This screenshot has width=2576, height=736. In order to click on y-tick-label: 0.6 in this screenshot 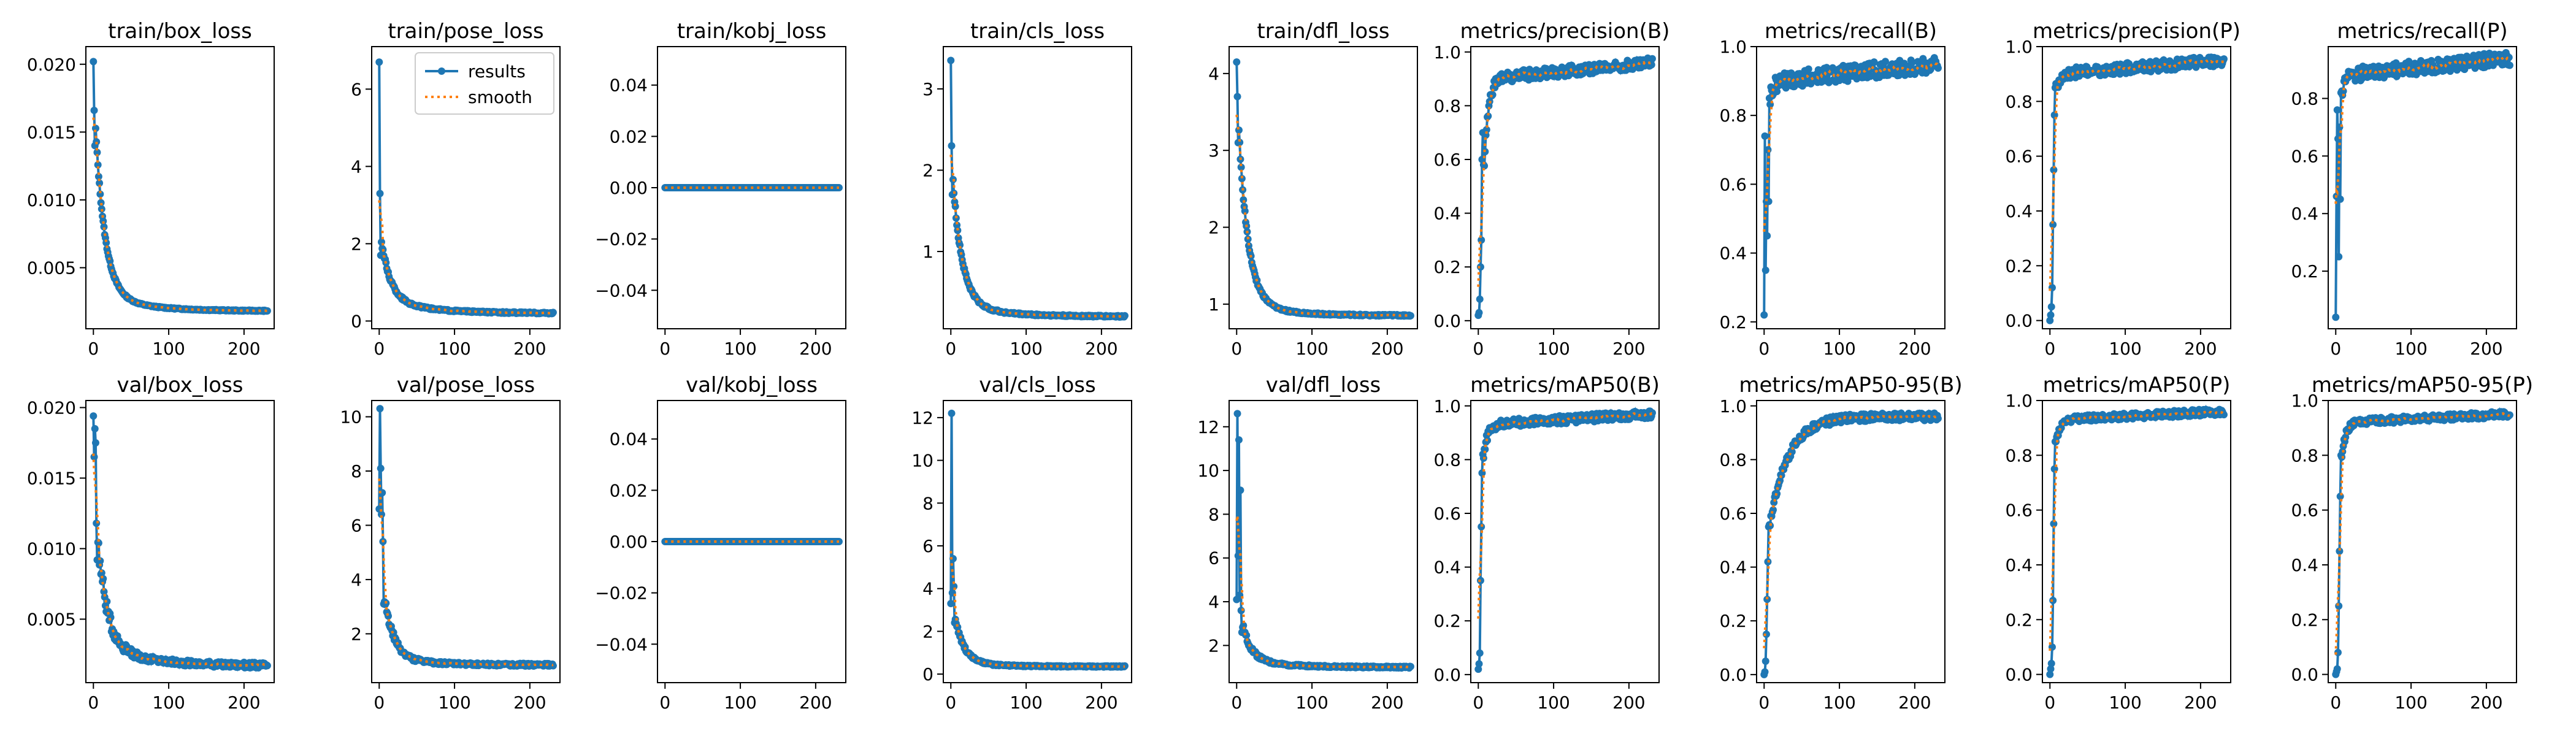, I will do `click(2304, 156)`.